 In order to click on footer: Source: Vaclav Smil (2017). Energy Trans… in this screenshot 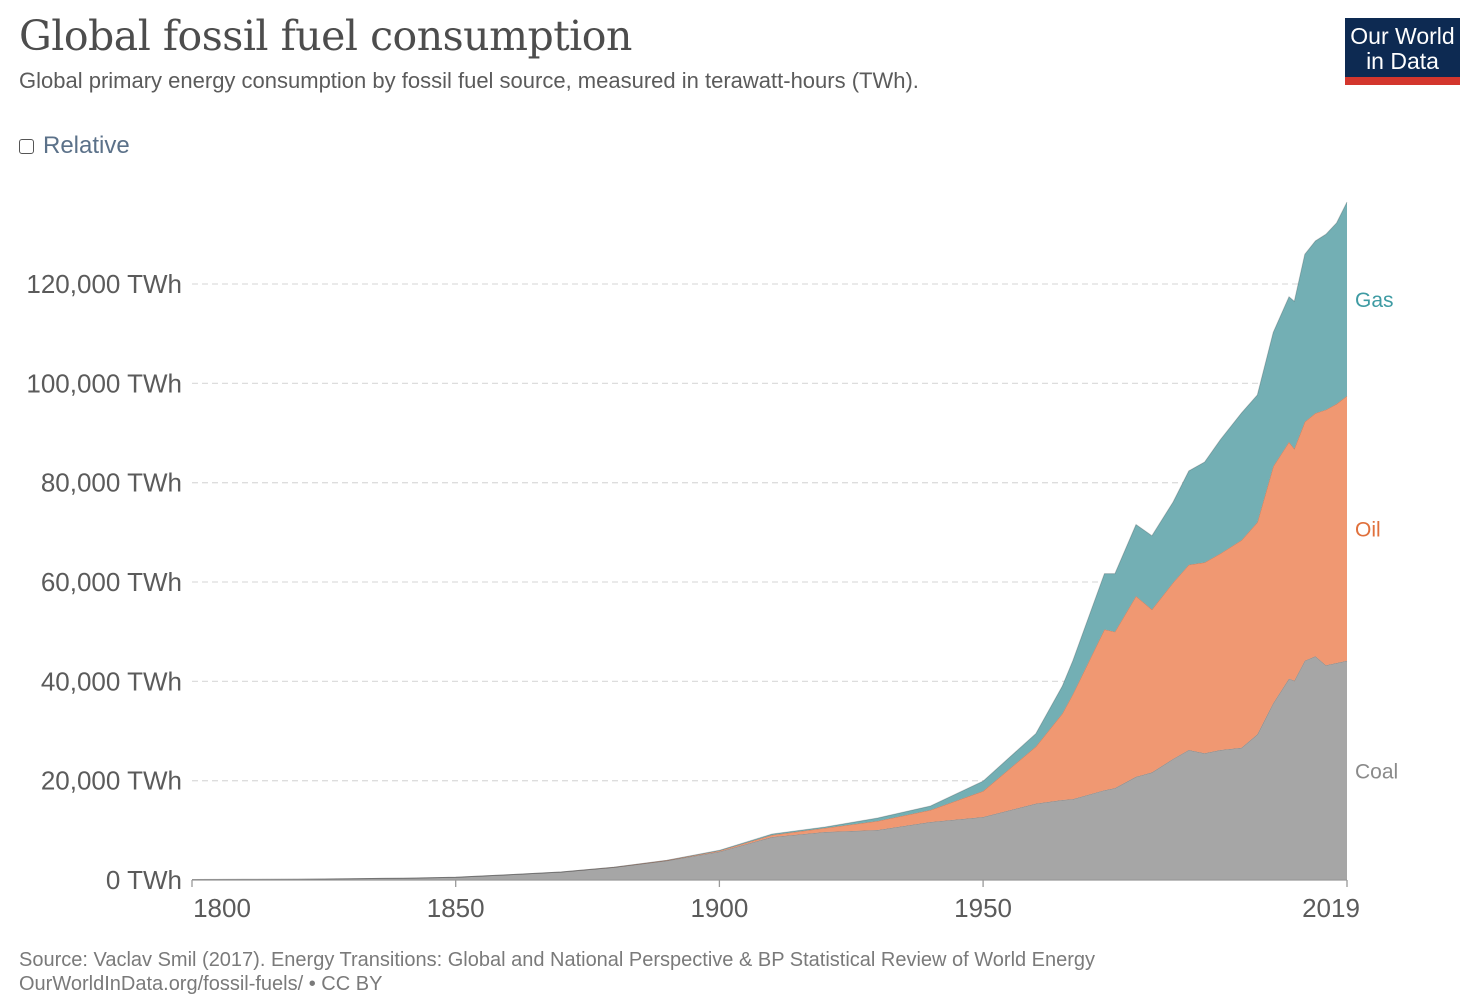, I will do `click(557, 972)`.